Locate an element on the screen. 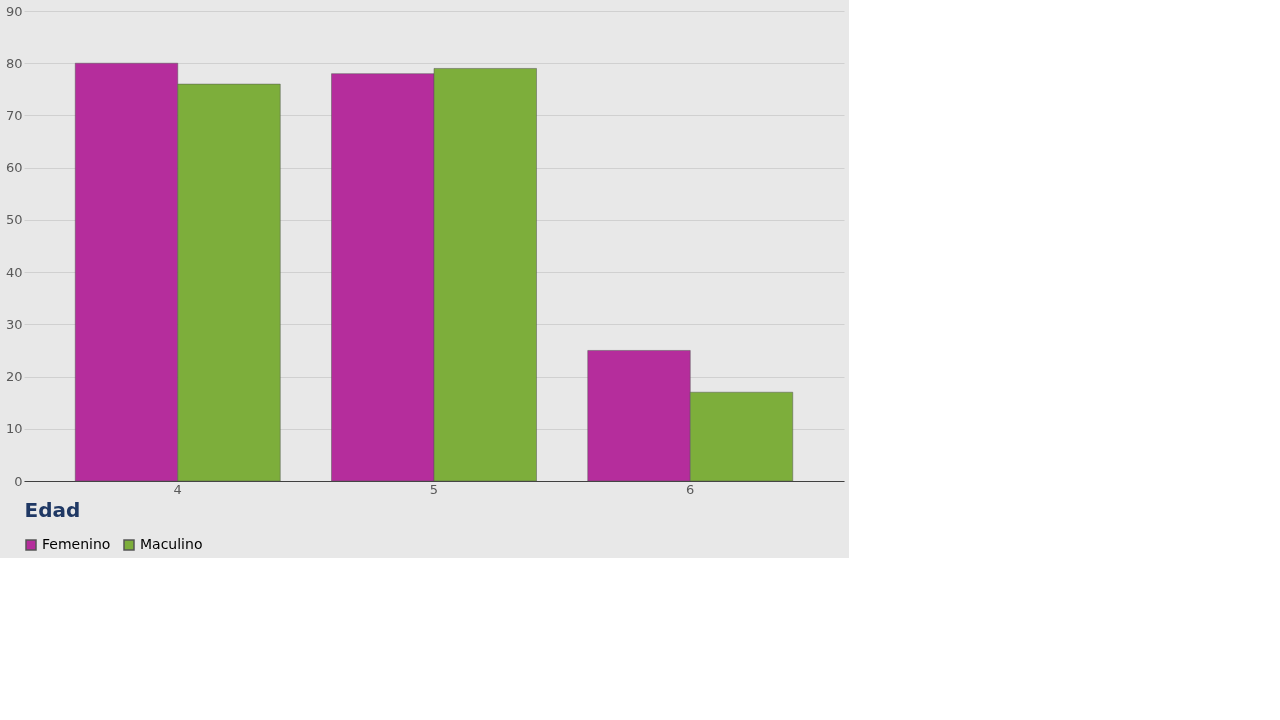  legend-label: Maculino is located at coordinates (171, 544).